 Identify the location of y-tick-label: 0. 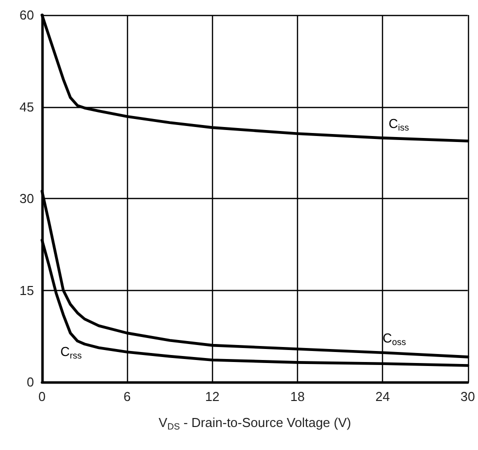
(30, 382).